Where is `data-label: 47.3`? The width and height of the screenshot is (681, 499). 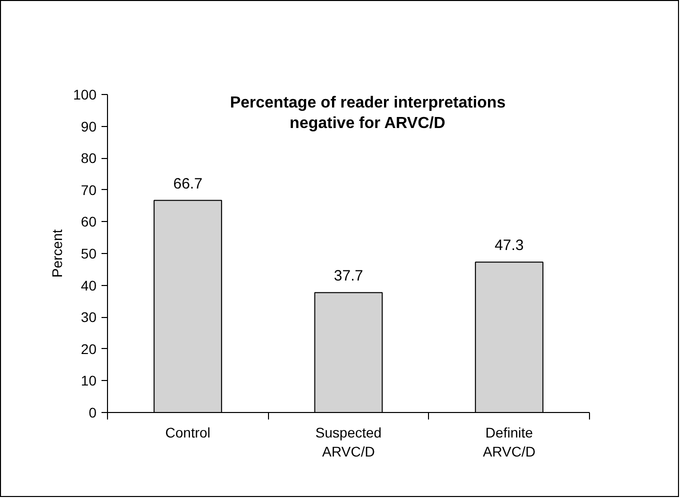 data-label: 47.3 is located at coordinates (509, 245).